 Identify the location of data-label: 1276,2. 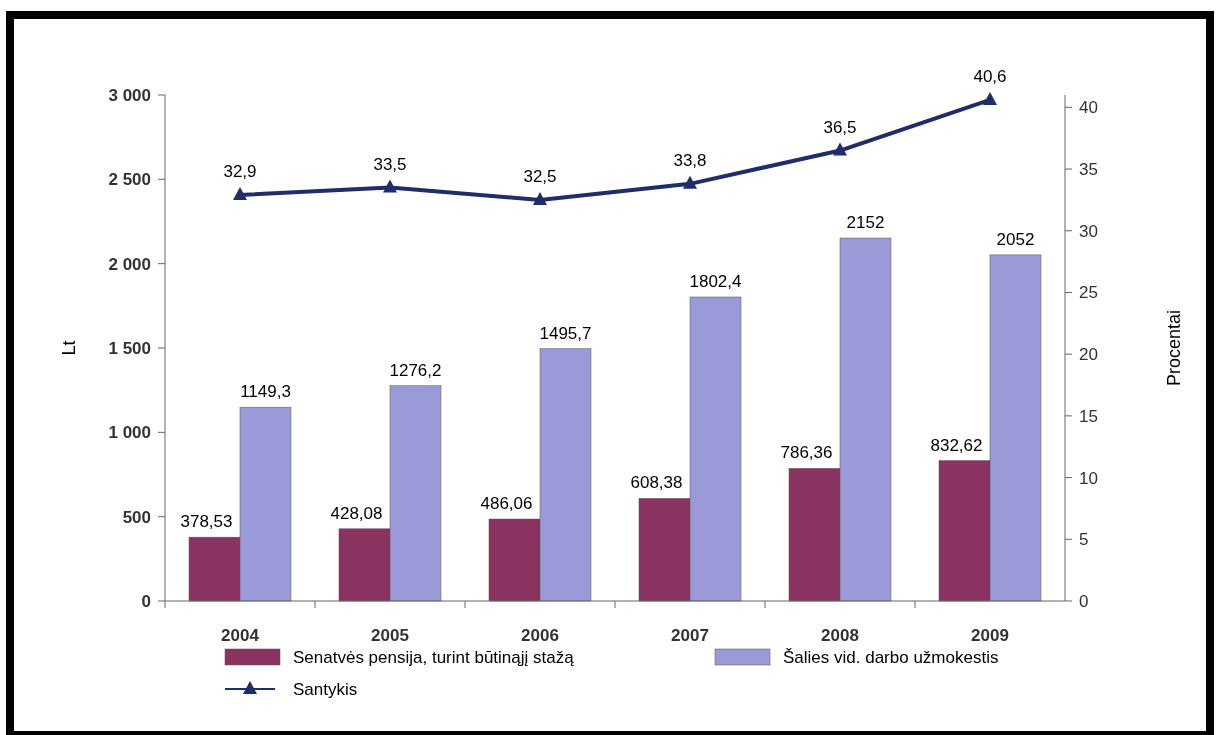
(415, 370).